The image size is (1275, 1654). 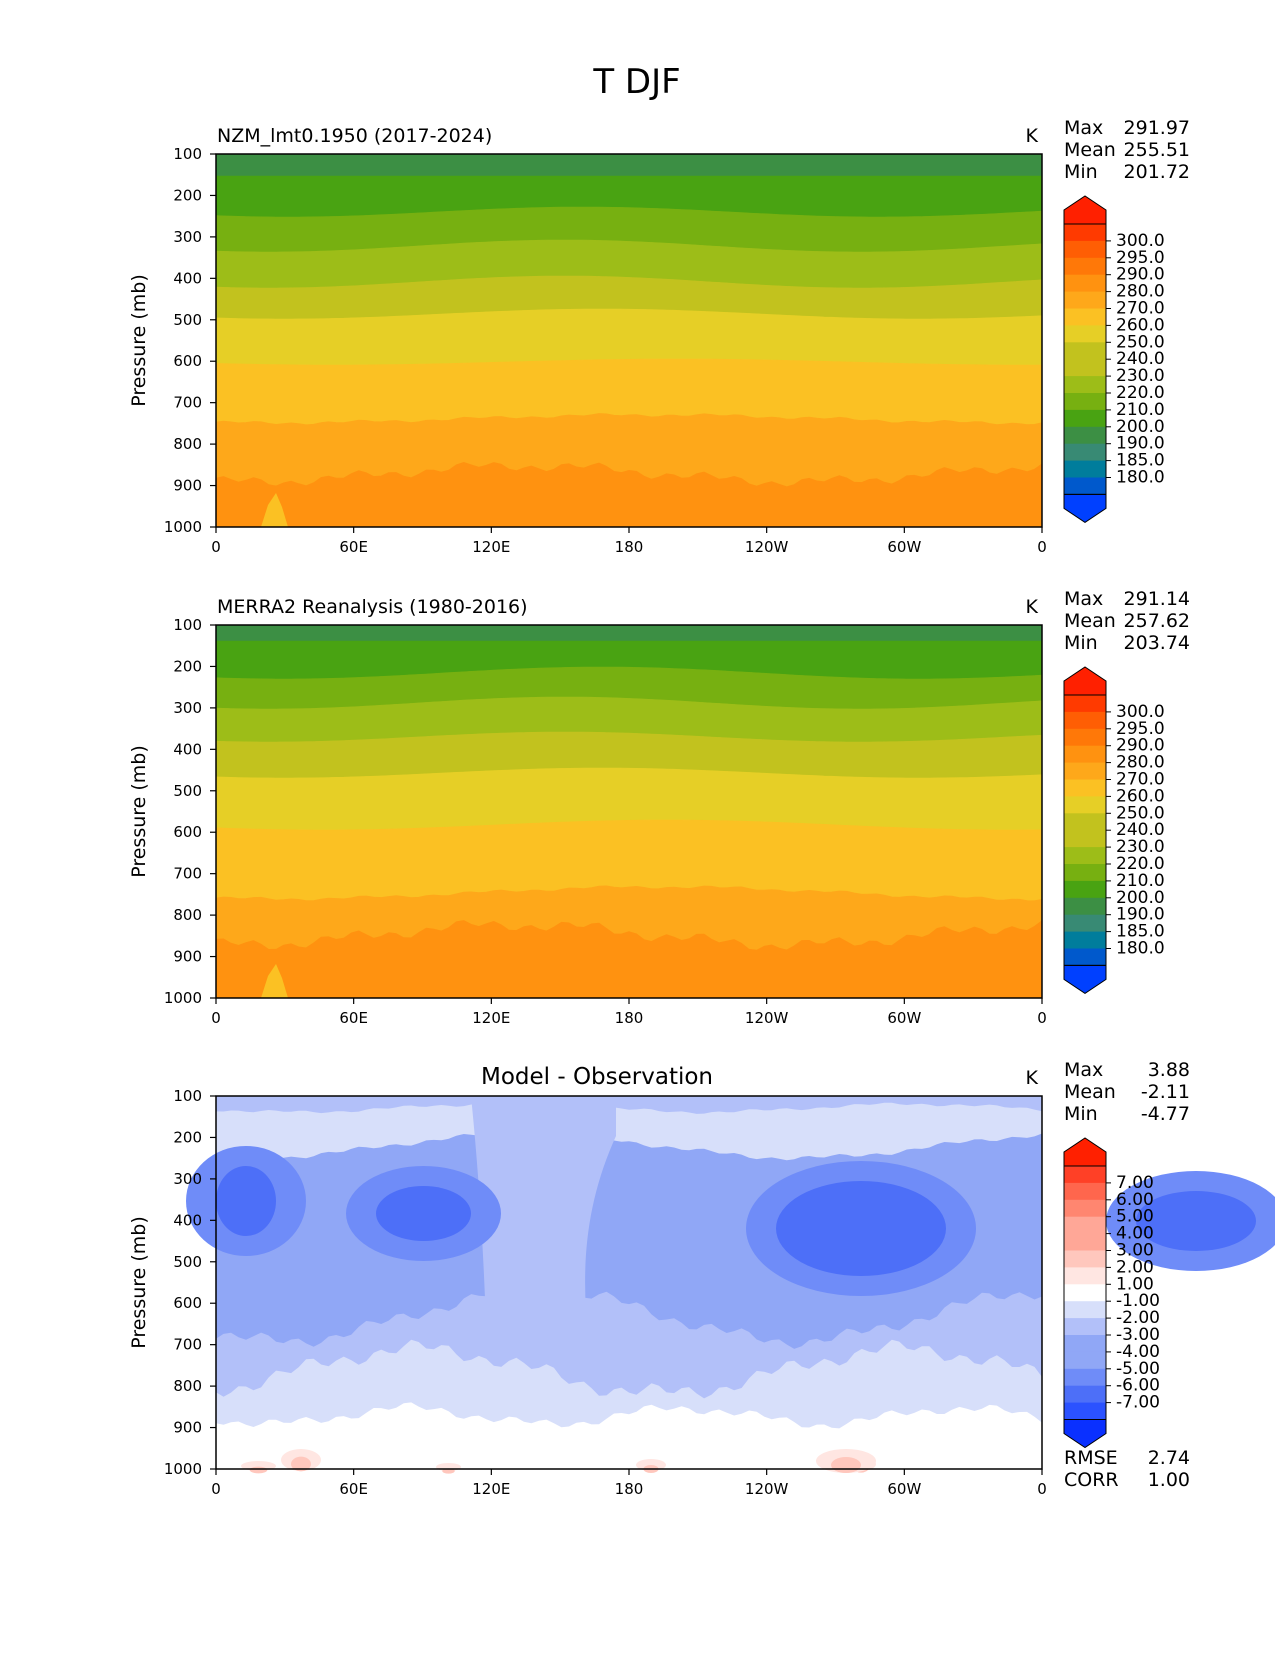 I want to click on units-label: K, so click(x=1032, y=136).